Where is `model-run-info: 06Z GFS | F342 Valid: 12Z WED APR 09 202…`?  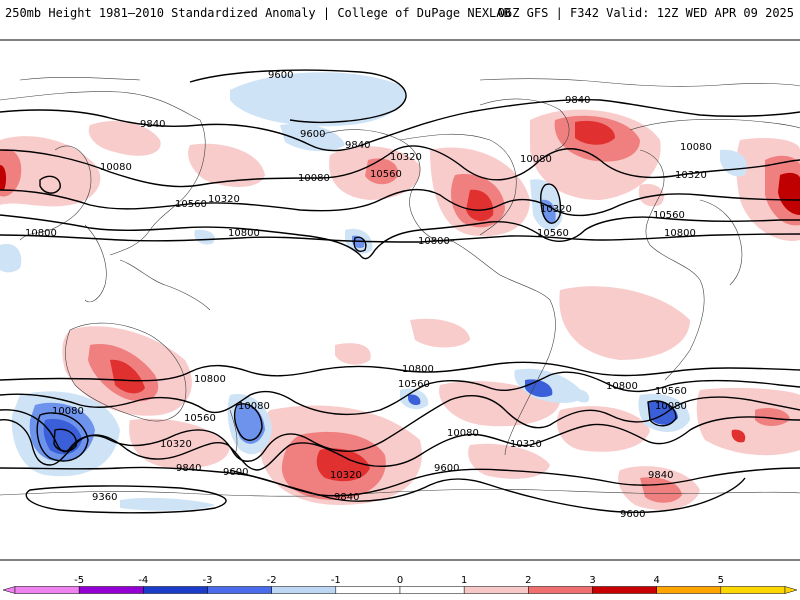 model-run-info: 06Z GFS | F342 Valid: 12Z WED APR 09 202… is located at coordinates (645, 13).